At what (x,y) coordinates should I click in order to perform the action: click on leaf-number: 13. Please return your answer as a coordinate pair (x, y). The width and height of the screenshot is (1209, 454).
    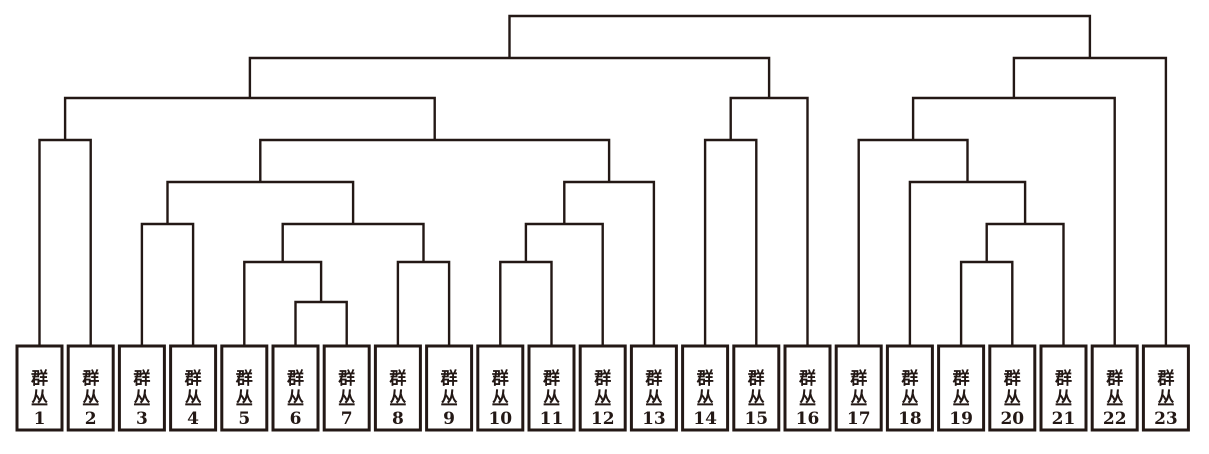
    Looking at the image, I should click on (654, 419).